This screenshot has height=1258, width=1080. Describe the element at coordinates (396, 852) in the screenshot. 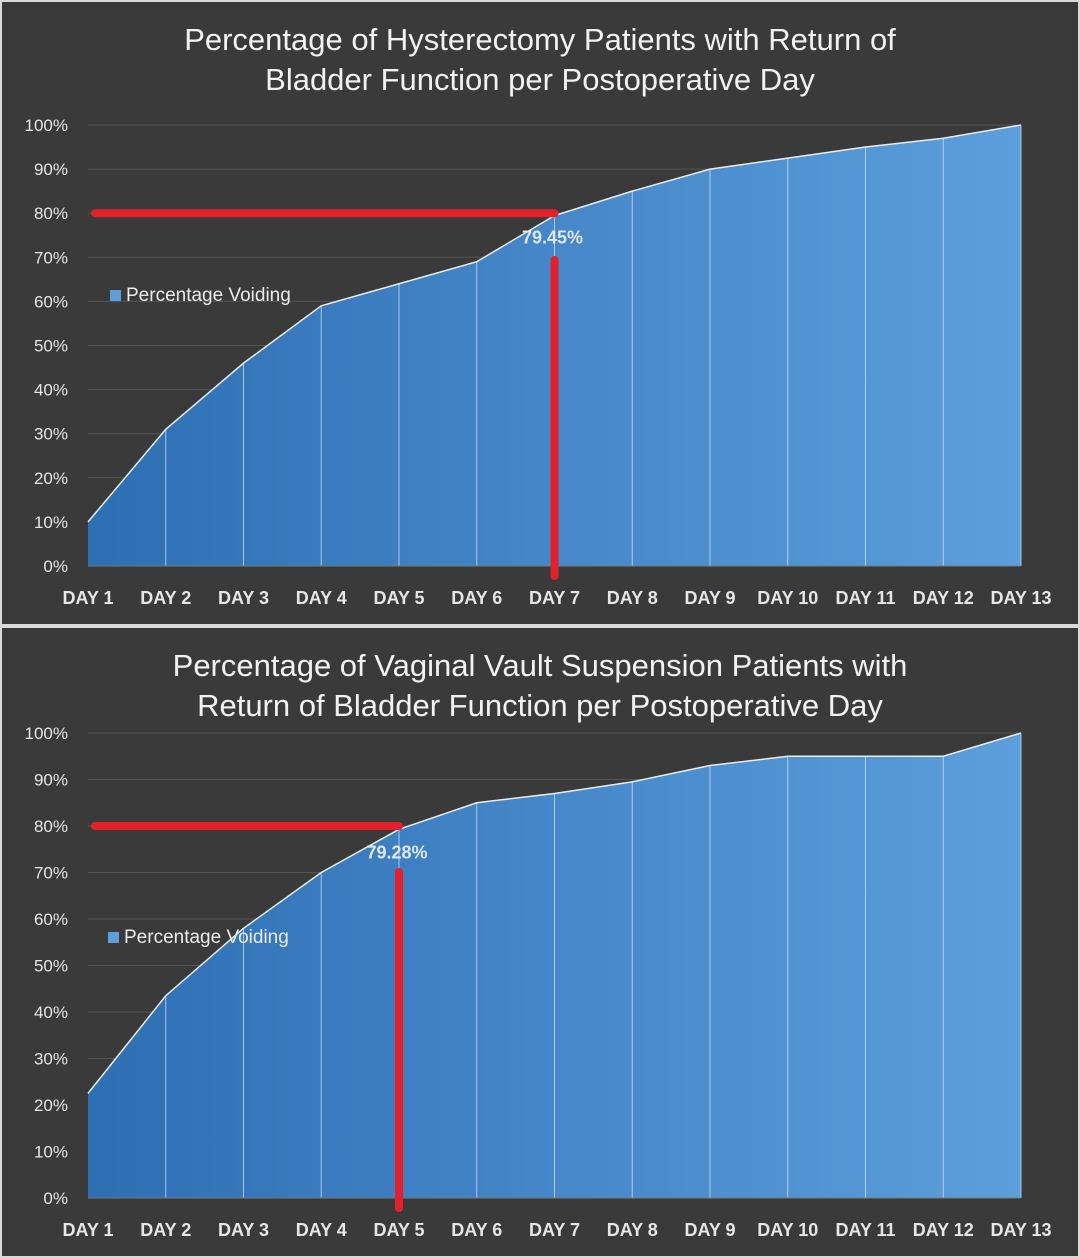

I see `data-label: 79.28%` at that location.